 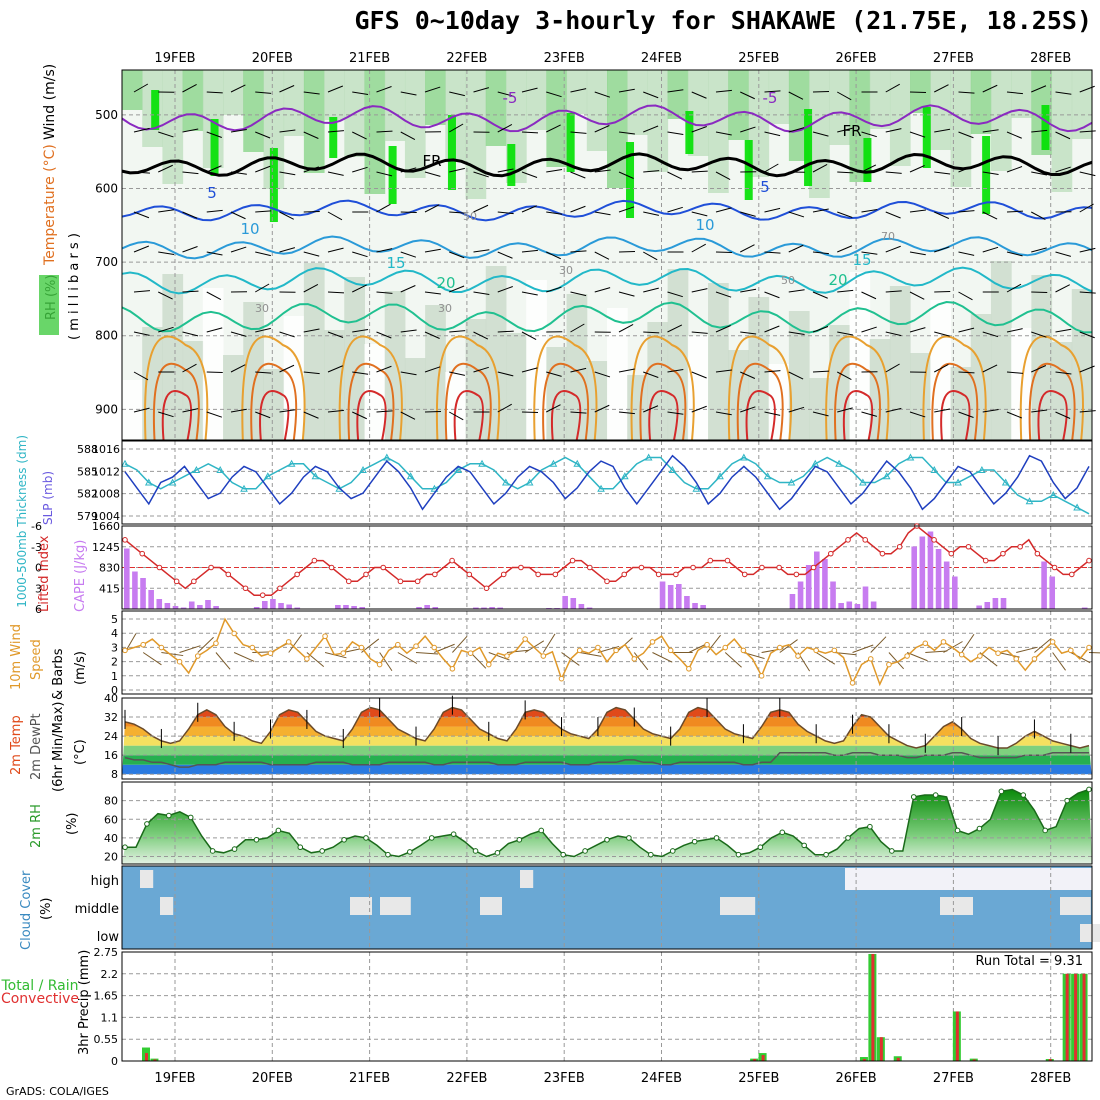 What do you see at coordinates (80, 668) in the screenshot?
I see `wind10-axis-unit: (m/s)` at bounding box center [80, 668].